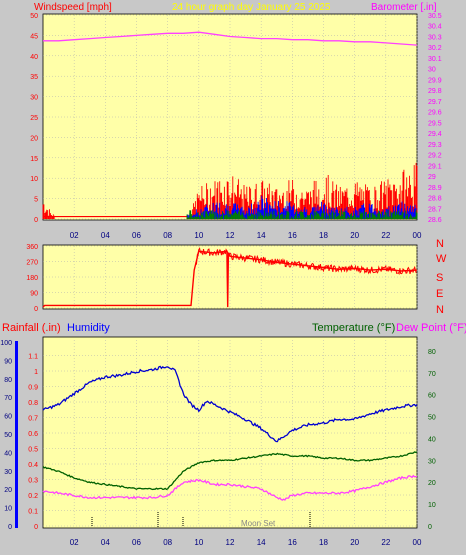  What do you see at coordinates (34, 36) in the screenshot?
I see `tick-label: 45` at bounding box center [34, 36].